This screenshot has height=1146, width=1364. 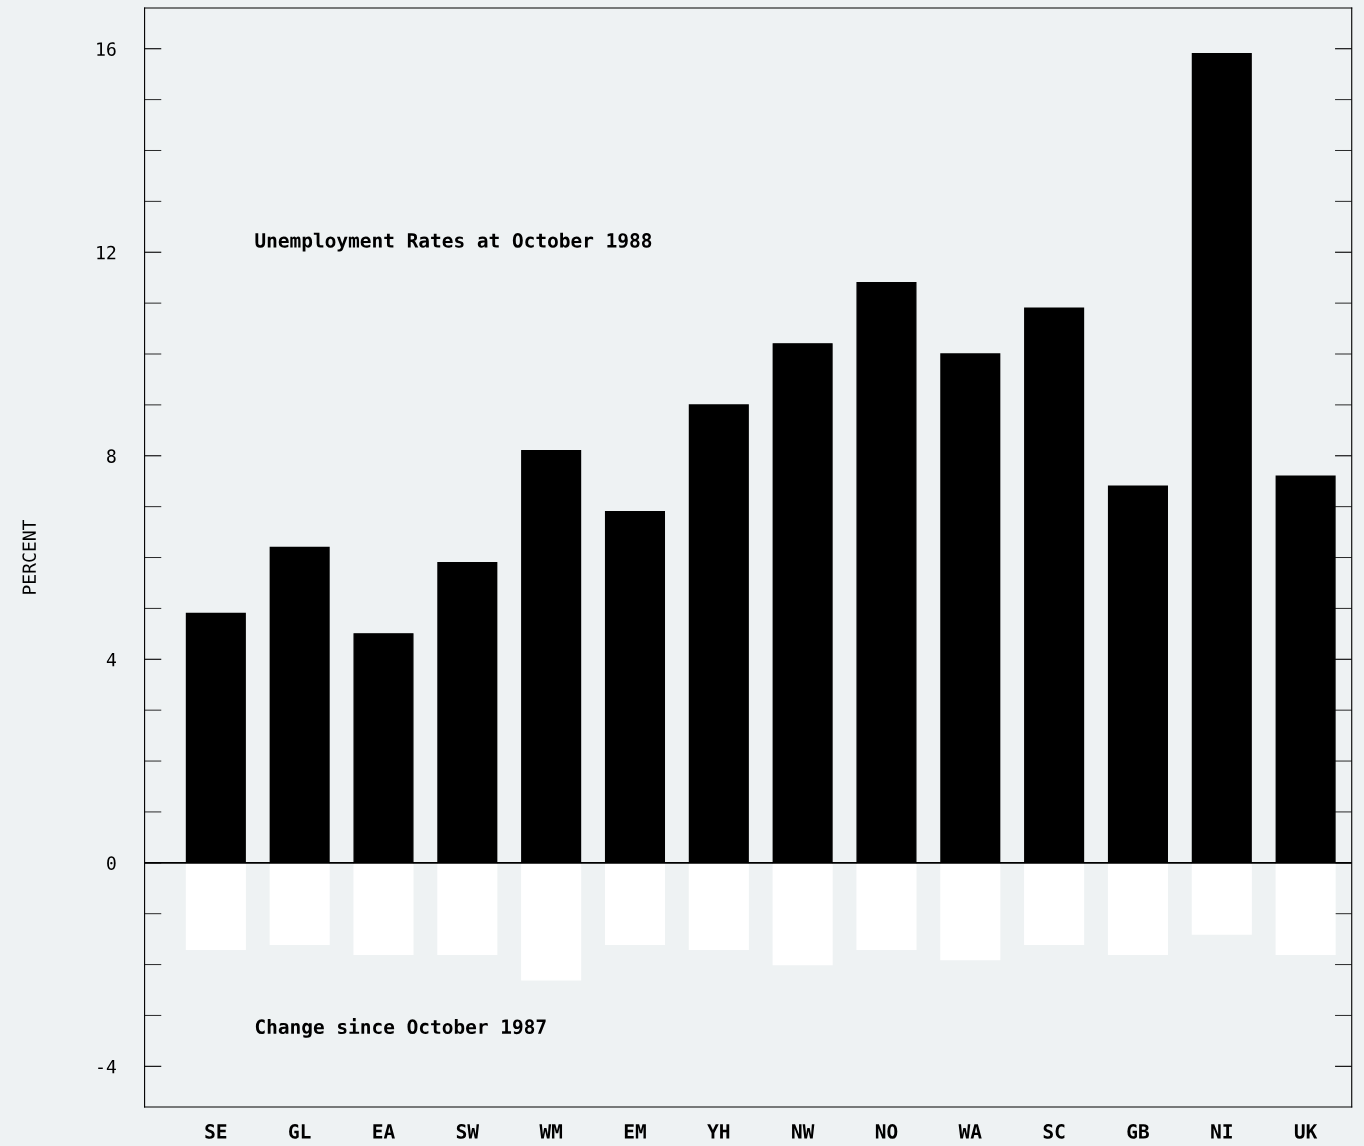 I want to click on x-tick-label: YH, so click(x=718, y=1131).